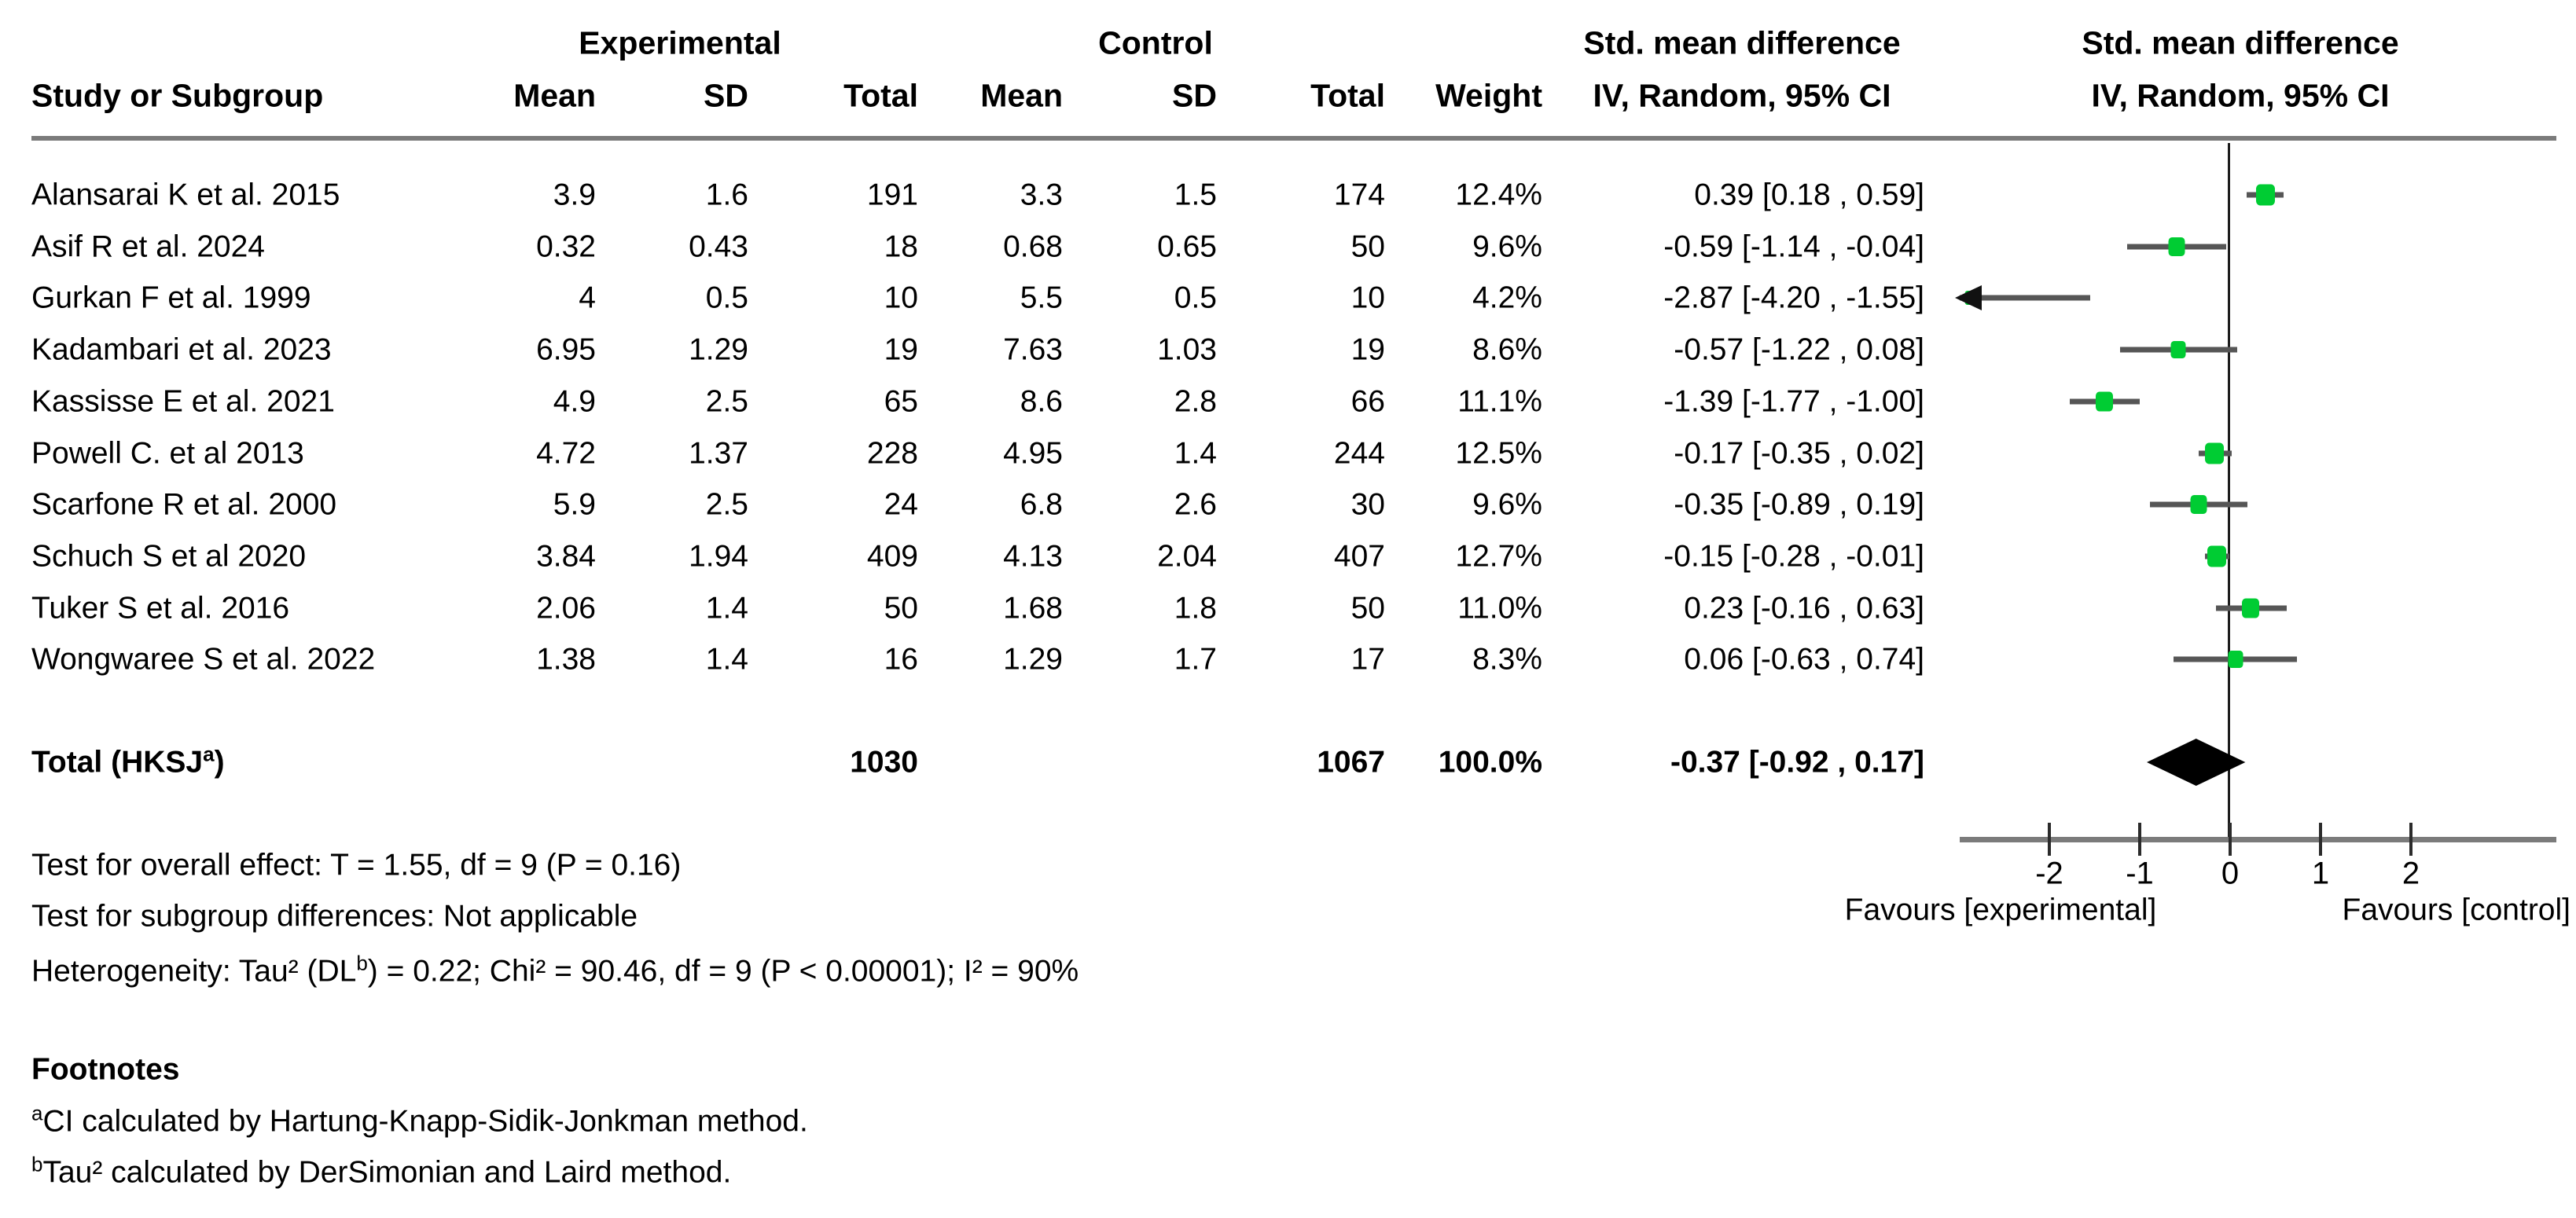 This screenshot has height=1218, width=2576. I want to click on axis-tick-label: -1, so click(2140, 873).